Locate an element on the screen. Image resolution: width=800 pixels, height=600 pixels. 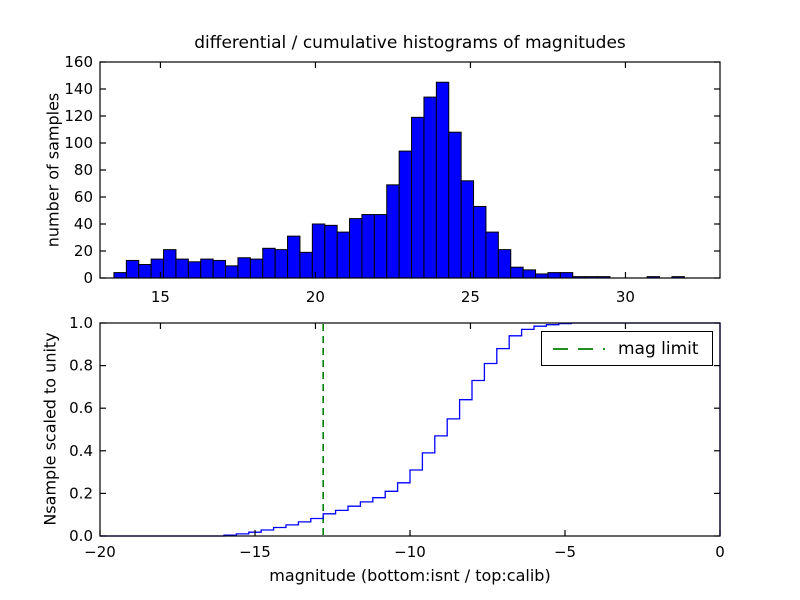
top-y-tick-label: 100 is located at coordinates (78, 143).